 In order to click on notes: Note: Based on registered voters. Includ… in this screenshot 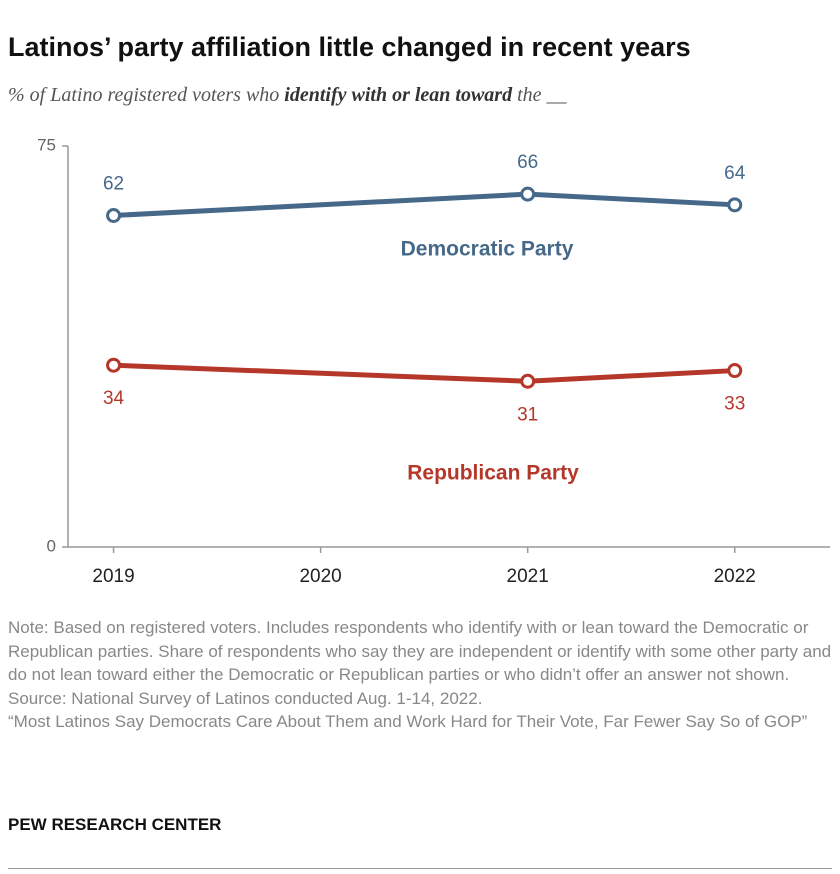, I will do `click(421, 675)`.